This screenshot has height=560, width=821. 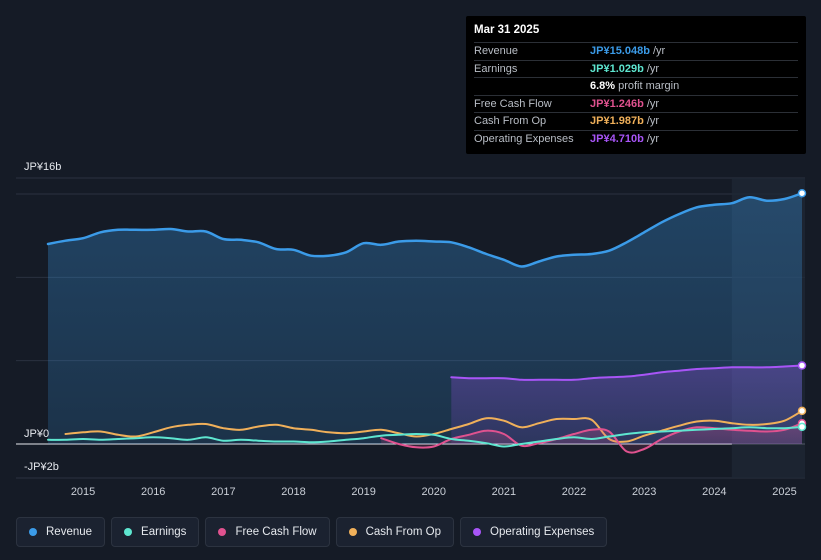 I want to click on earnings-end-marker, so click(x=802, y=427).